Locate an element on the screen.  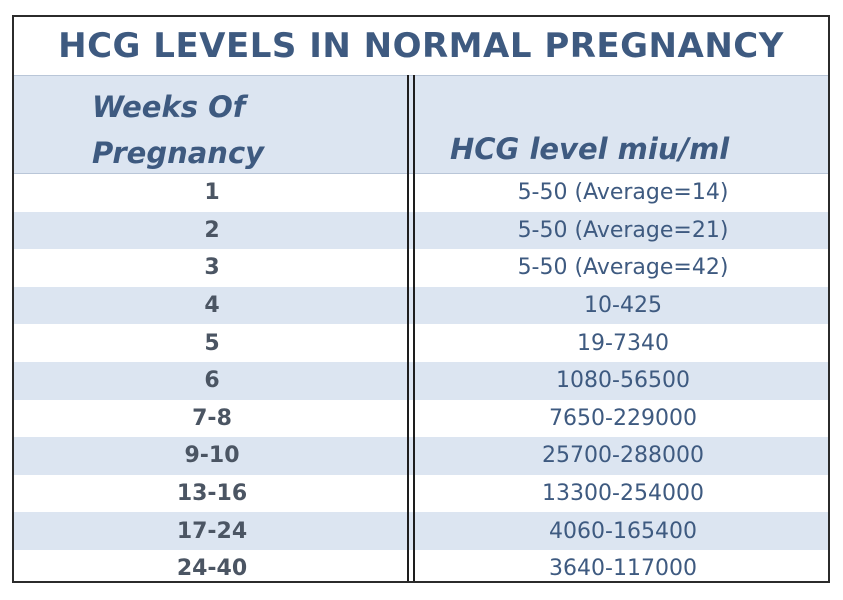
table-row: 2 5-50 (Average=21) is located at coordinates (421, 230).